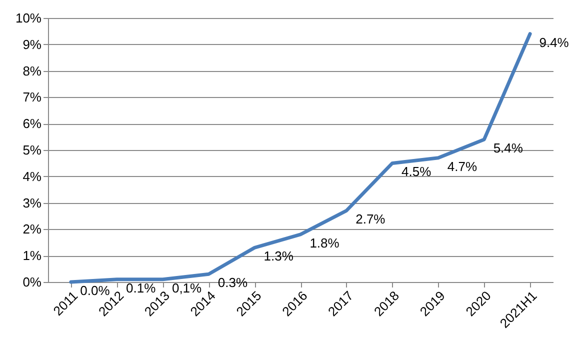 This screenshot has width=578, height=349. What do you see at coordinates (462, 166) in the screenshot?
I see `data-label: 4.7%` at bounding box center [462, 166].